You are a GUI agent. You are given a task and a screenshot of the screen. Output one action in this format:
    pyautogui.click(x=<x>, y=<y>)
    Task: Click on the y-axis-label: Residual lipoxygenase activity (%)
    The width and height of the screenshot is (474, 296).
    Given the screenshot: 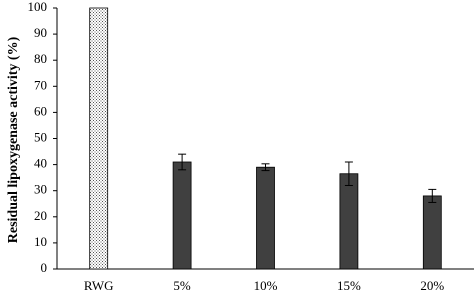 What is the action you would take?
    pyautogui.click(x=13, y=139)
    